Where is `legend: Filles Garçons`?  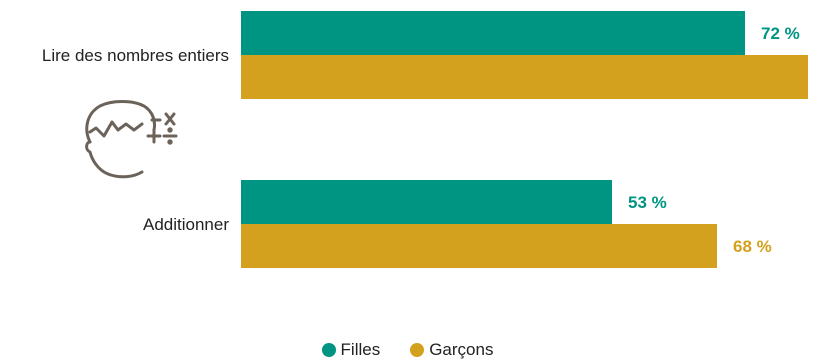
legend: Filles Garçons is located at coordinates (407, 350).